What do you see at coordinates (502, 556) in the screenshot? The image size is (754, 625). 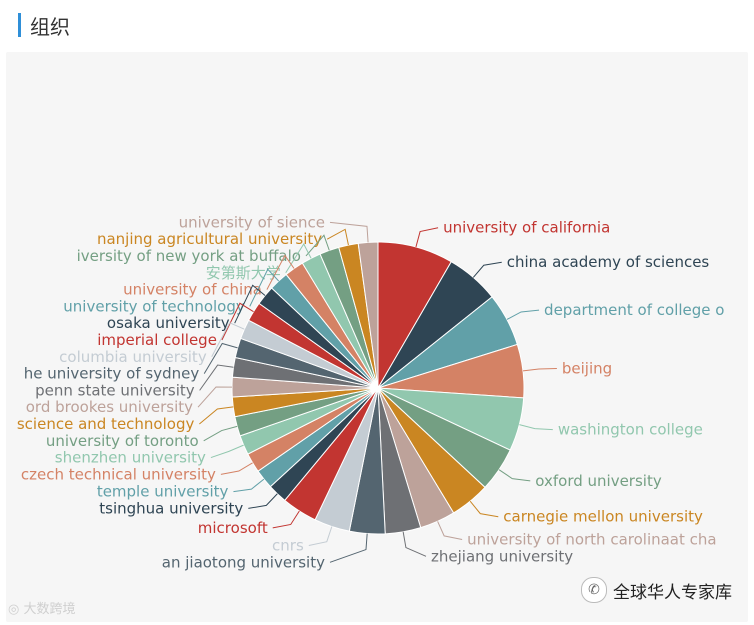 I see `pie-label: zhejiang university` at bounding box center [502, 556].